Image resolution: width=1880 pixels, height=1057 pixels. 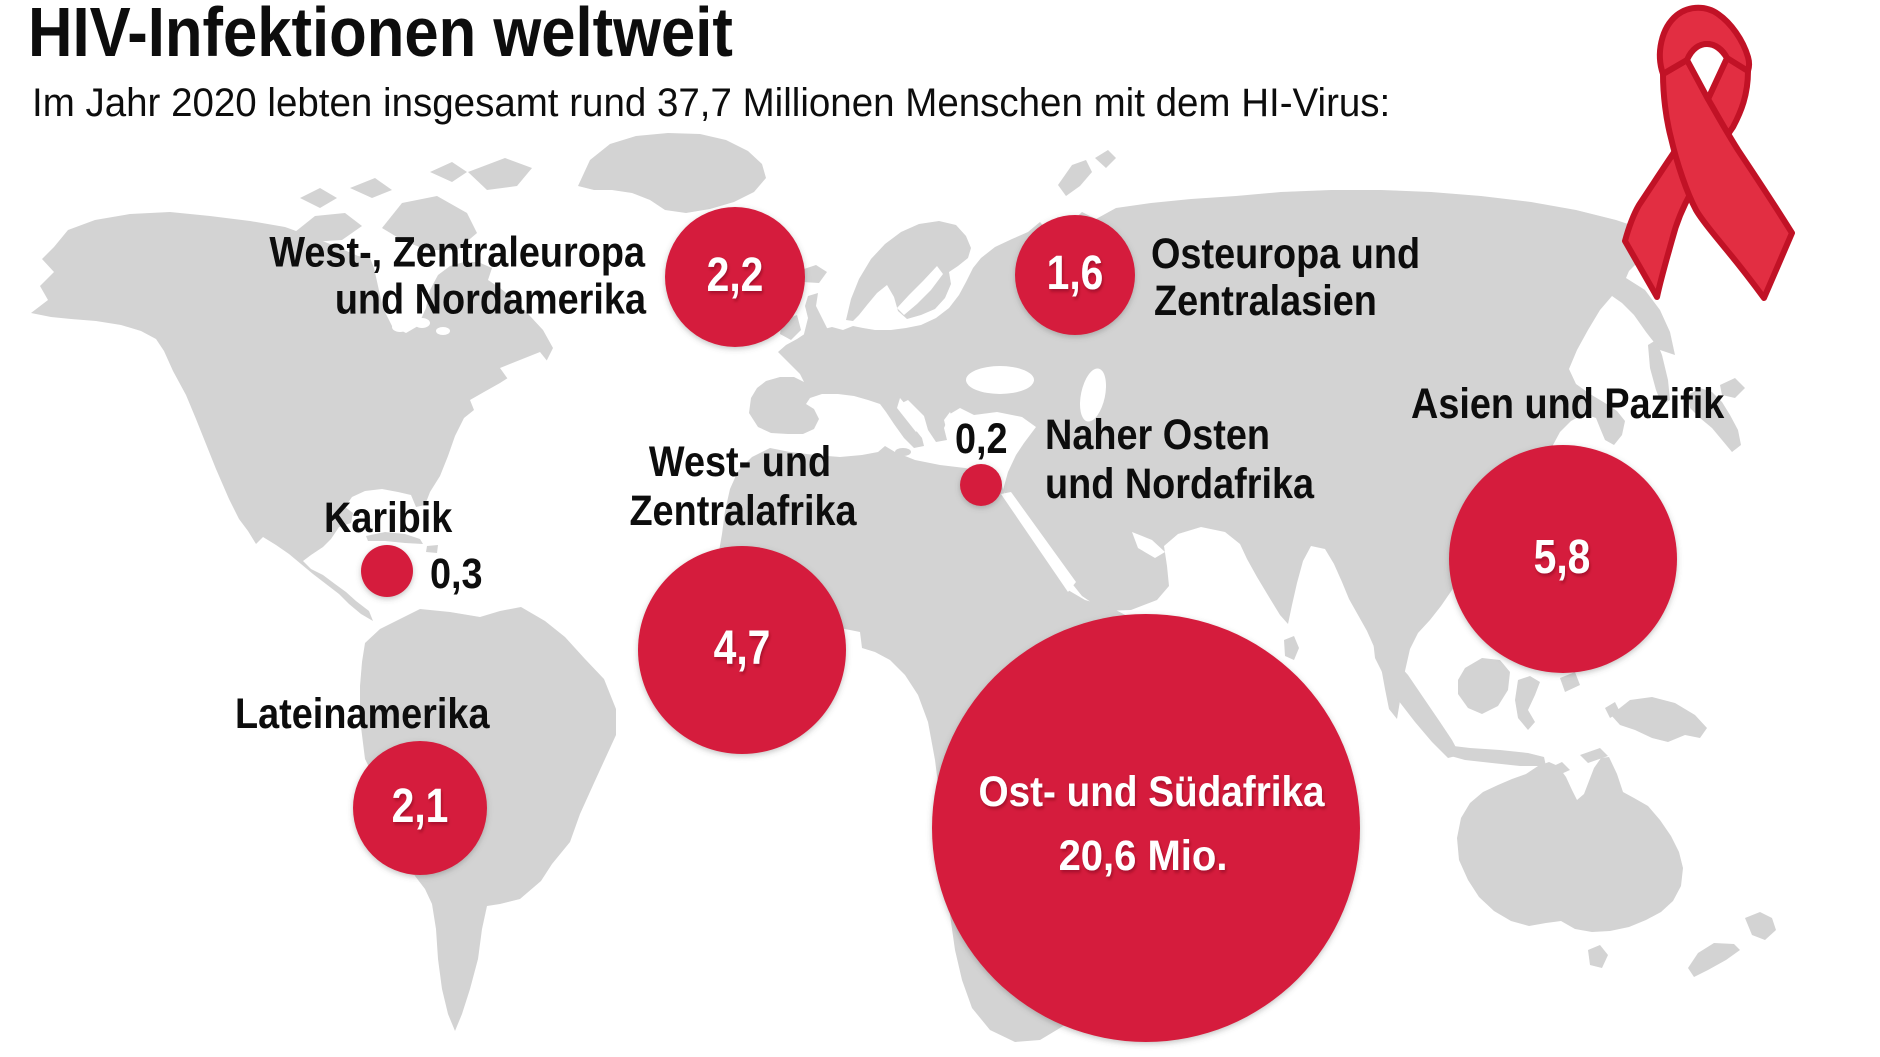 I want to click on svg-text: 0,2, so click(x=981, y=438).